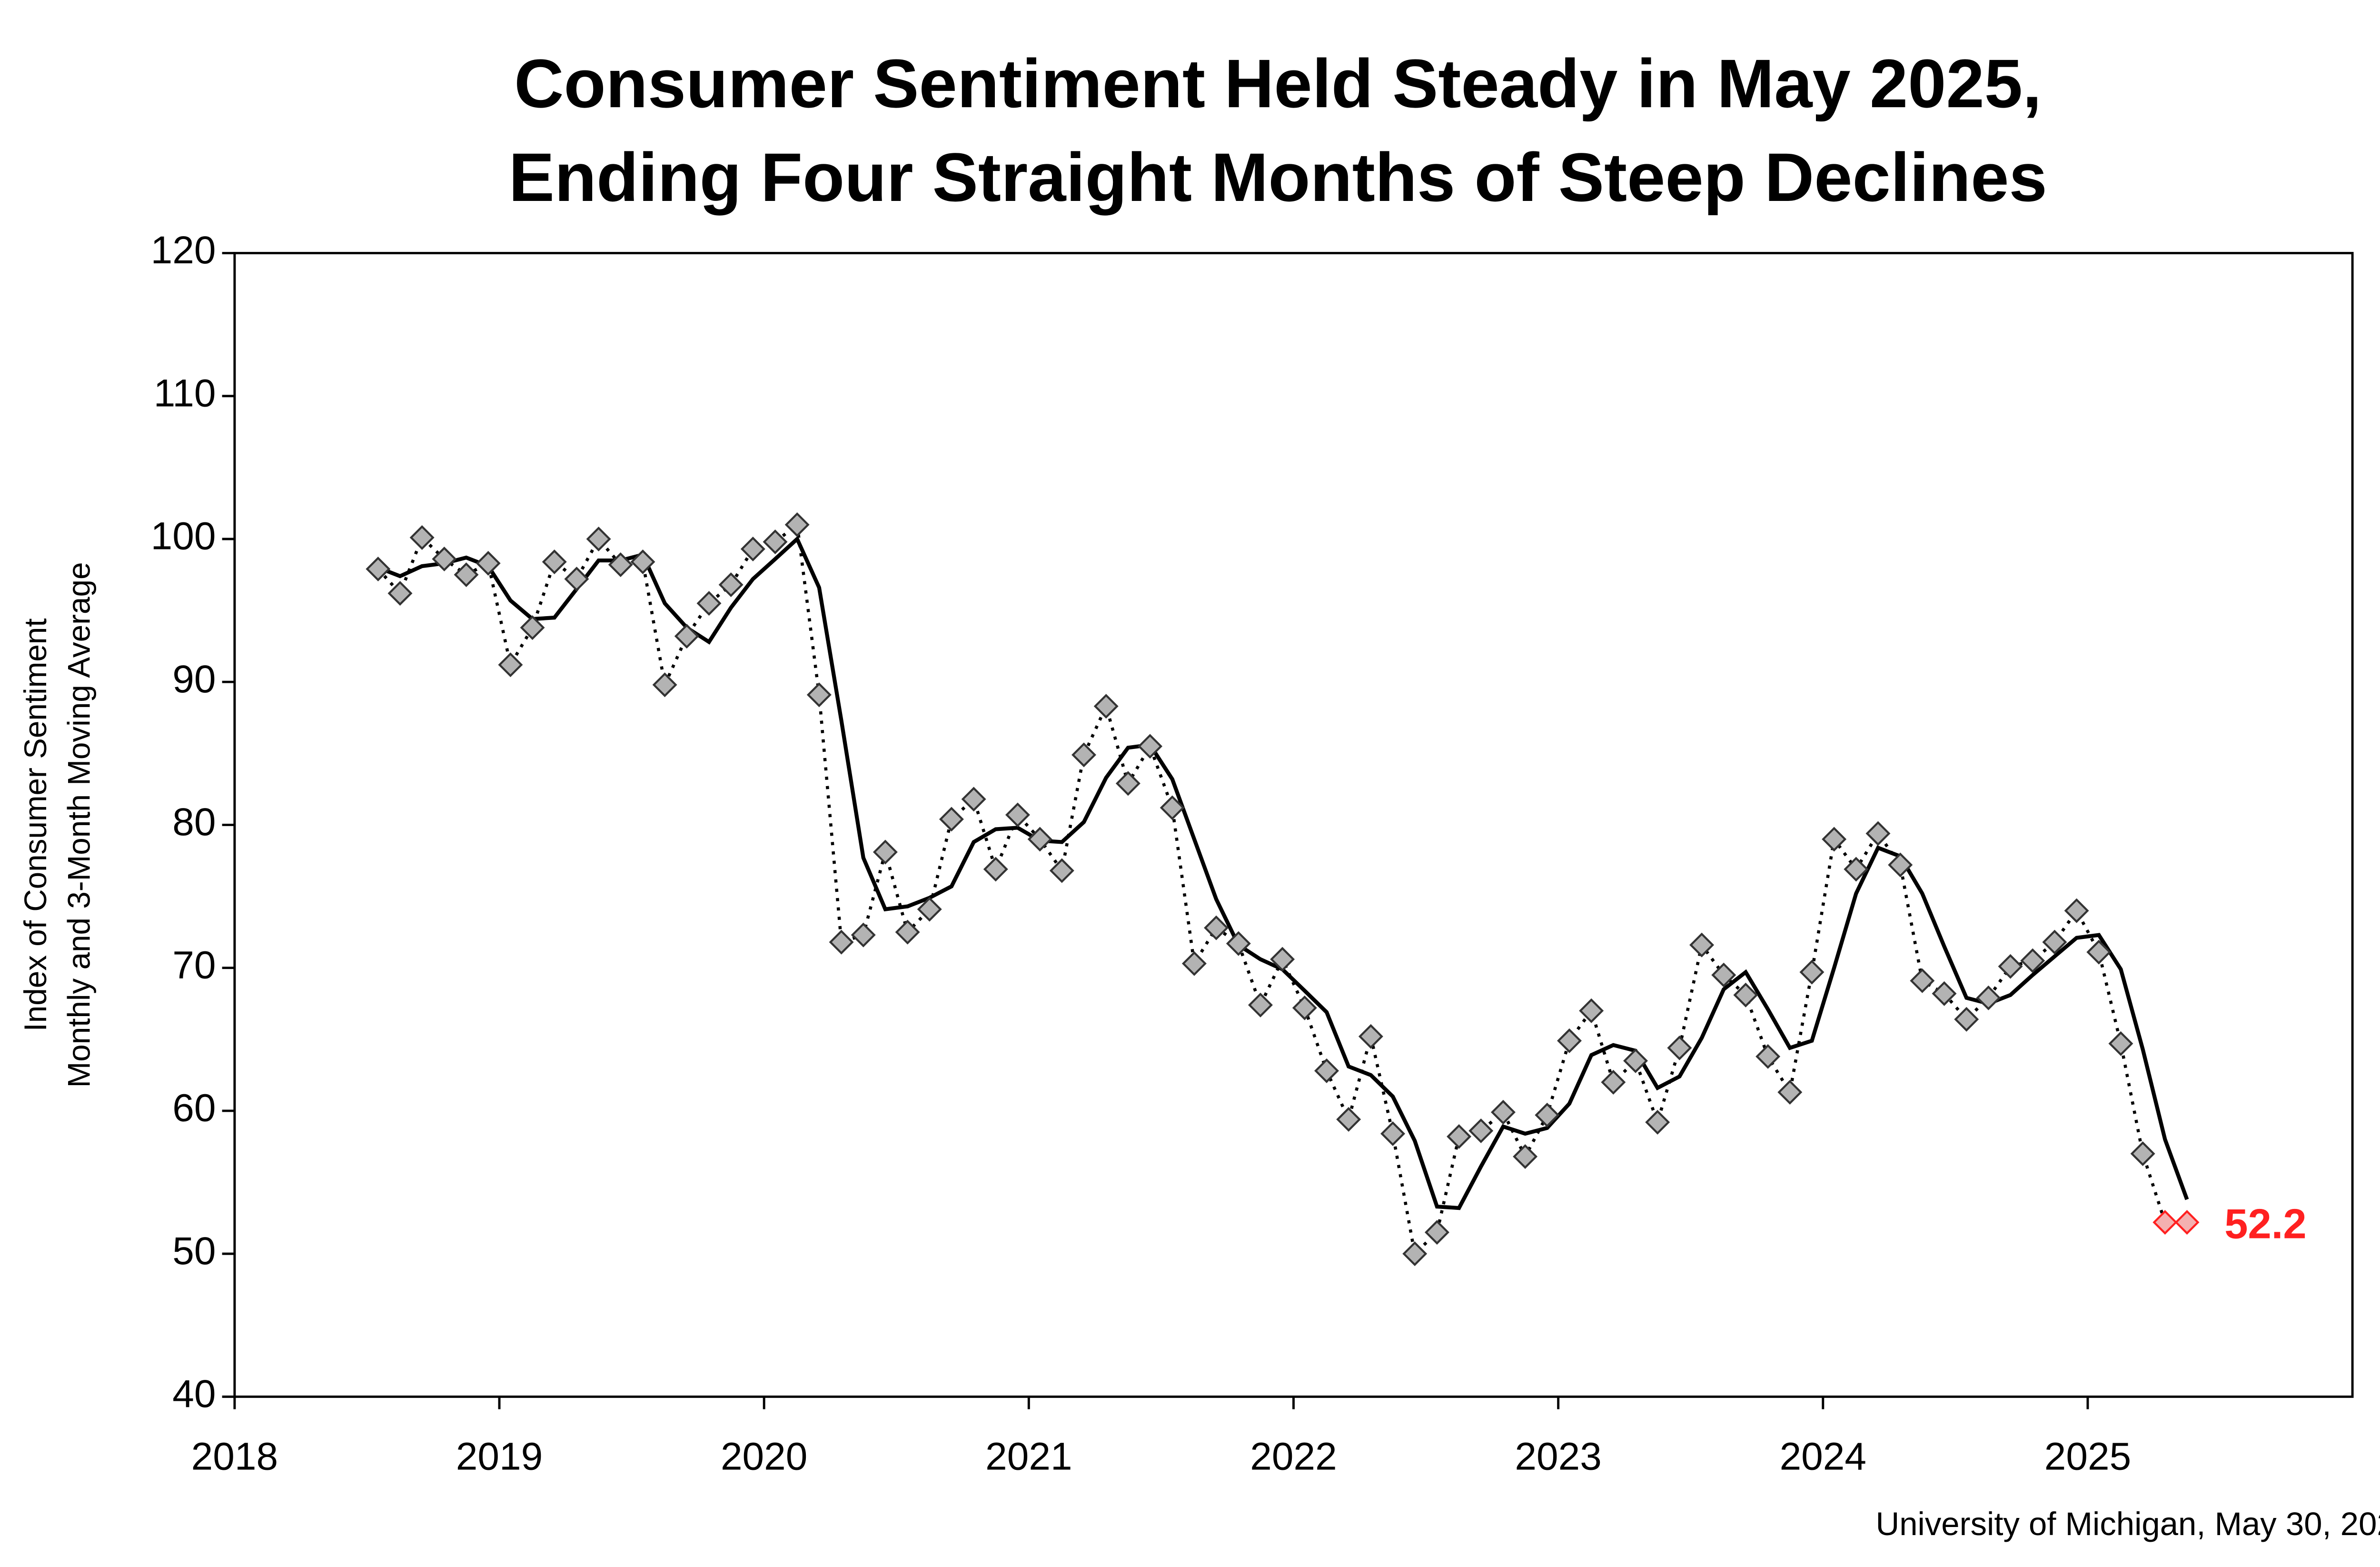 The width and height of the screenshot is (2380, 1567). What do you see at coordinates (1558, 1456) in the screenshot?
I see `x-tick-label: 2023` at bounding box center [1558, 1456].